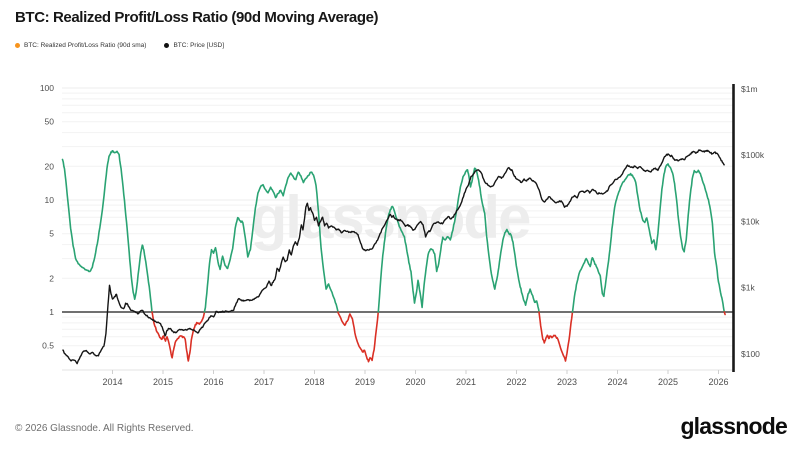  Describe the element at coordinates (718, 382) in the screenshot. I see `x-axis-label: 2026` at that location.